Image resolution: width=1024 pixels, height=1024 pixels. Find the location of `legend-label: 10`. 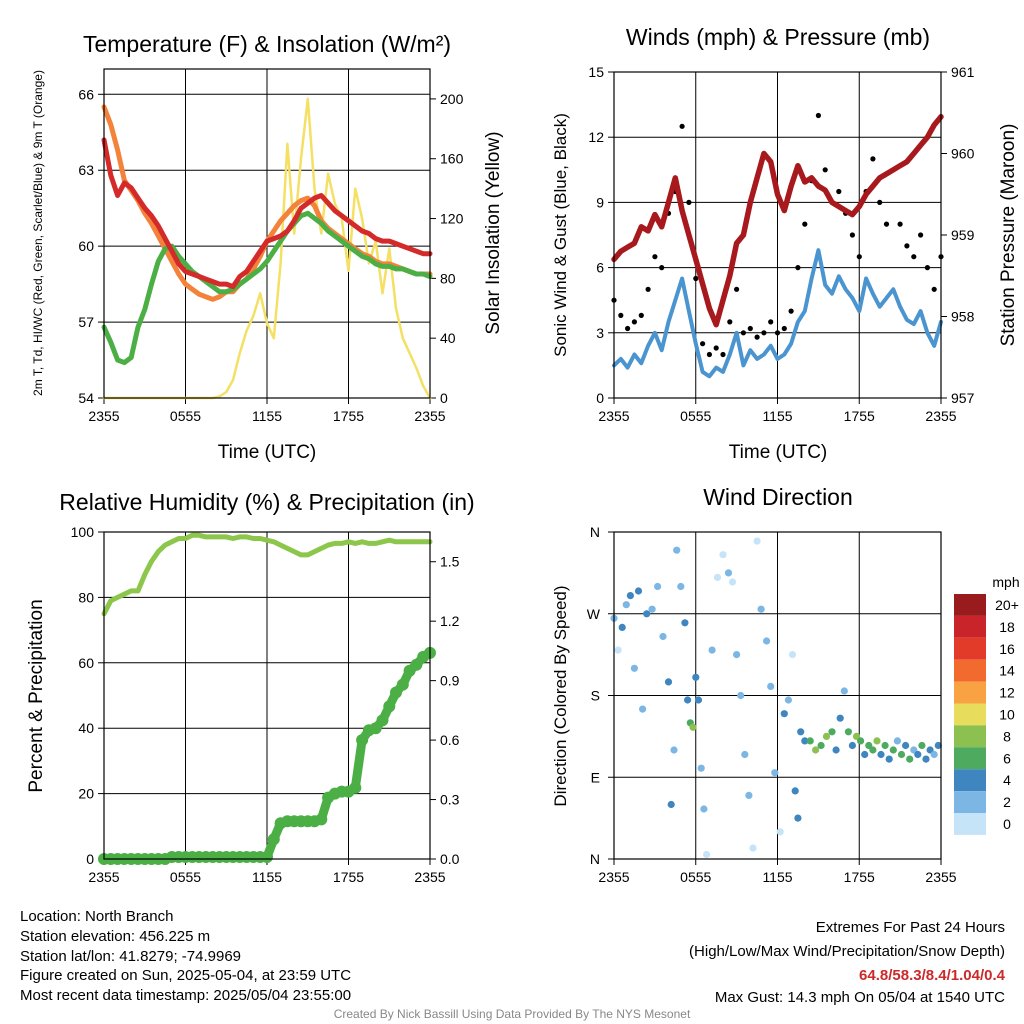

legend-label: 10 is located at coordinates (1007, 715).